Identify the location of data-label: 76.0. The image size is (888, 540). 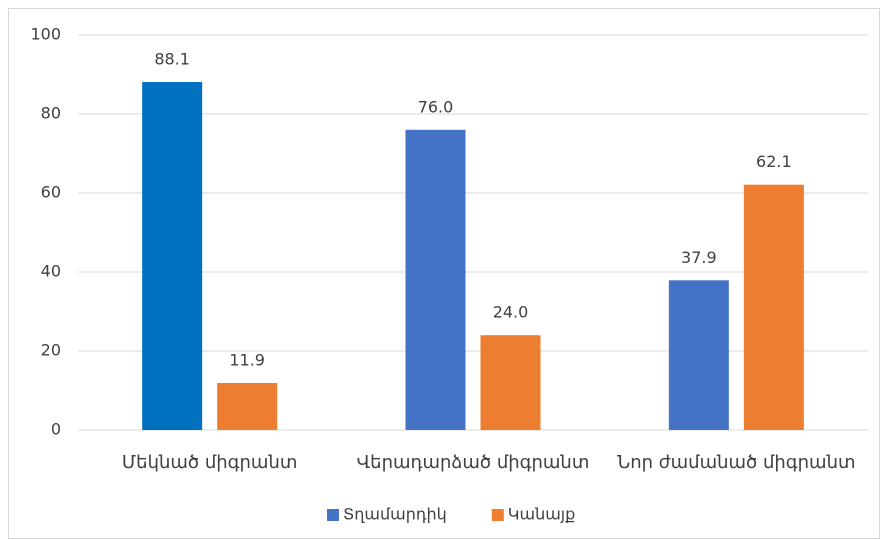
(436, 106).